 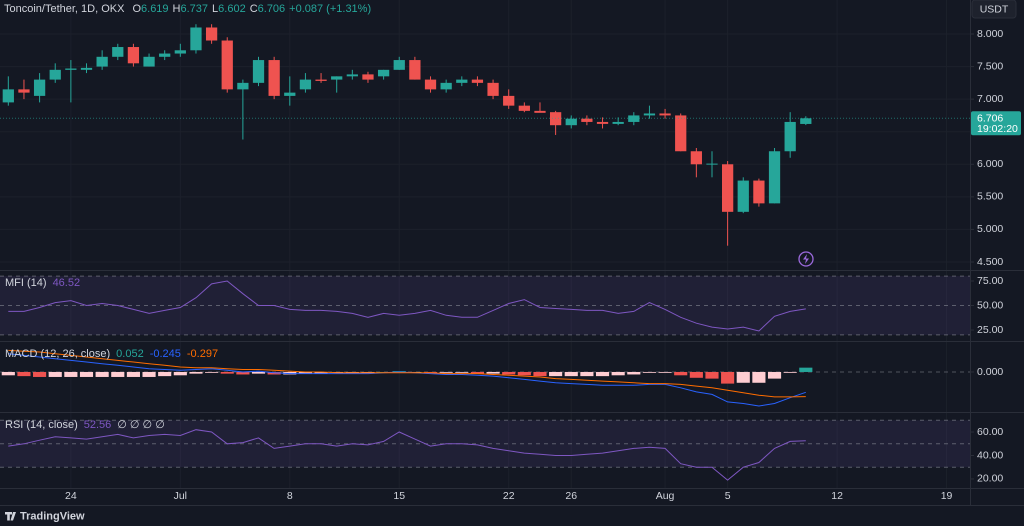 I want to click on y-tick-label: 5.500, so click(x=990, y=197).